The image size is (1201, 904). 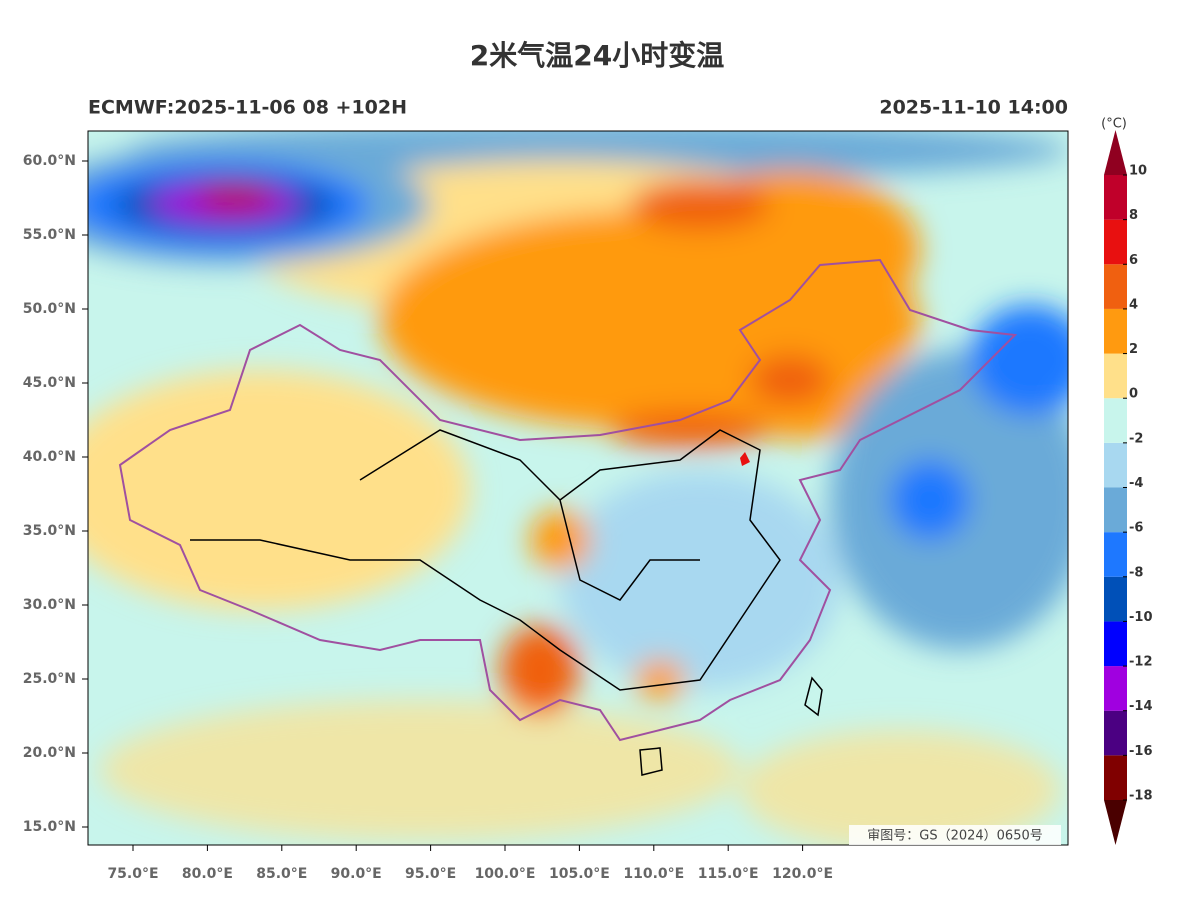 I want to click on lat-label: 40.0°N, so click(x=49, y=457).